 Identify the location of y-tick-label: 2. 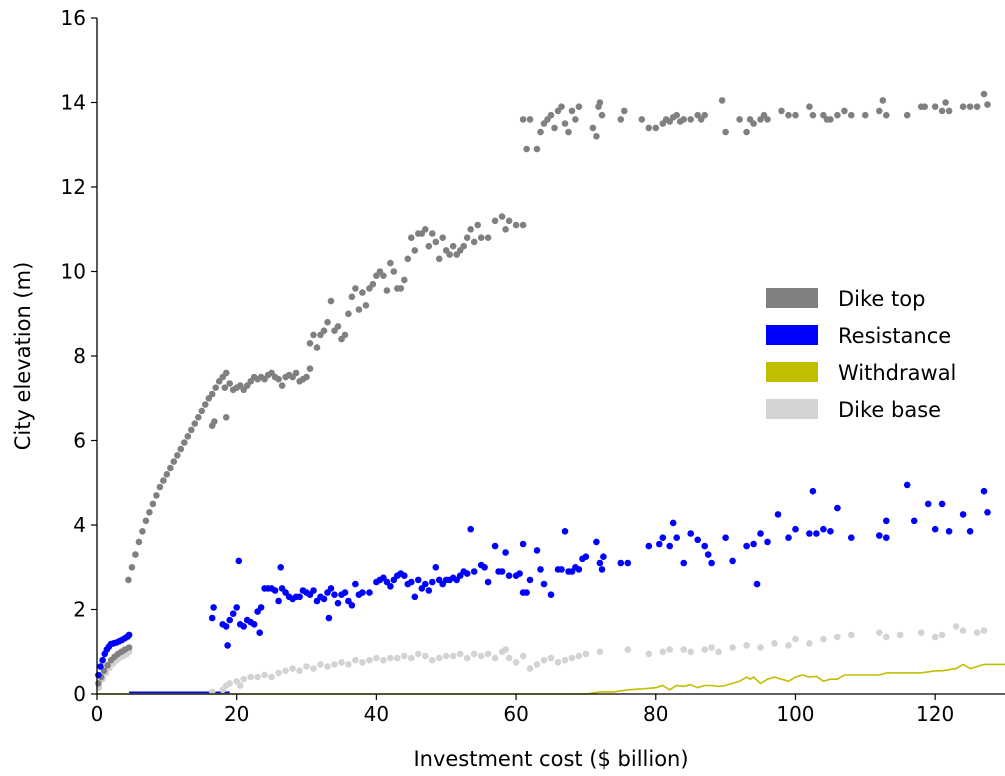
(79, 610).